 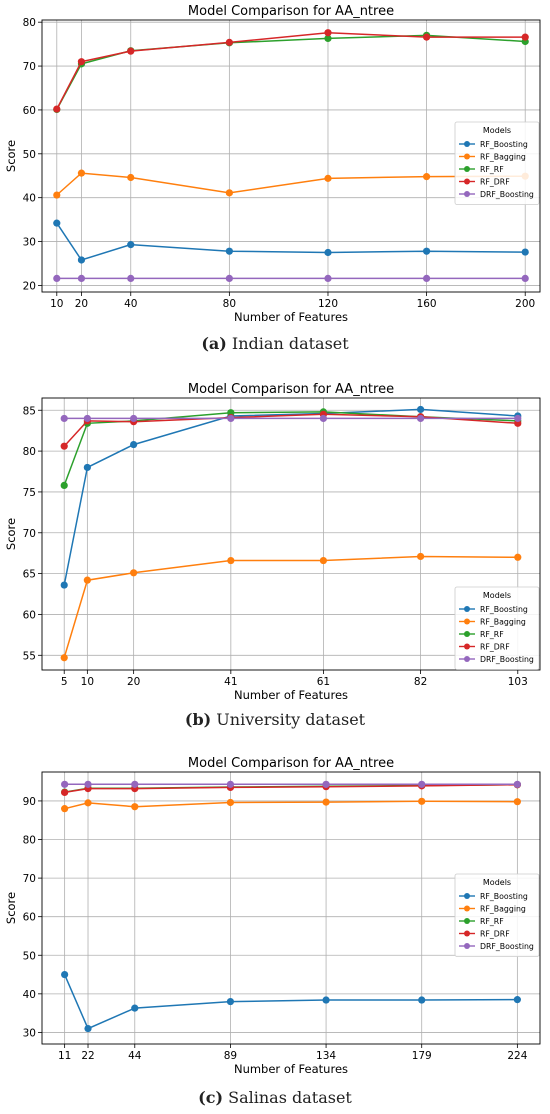 I want to click on series-line-rf-rf, so click(x=291, y=72).